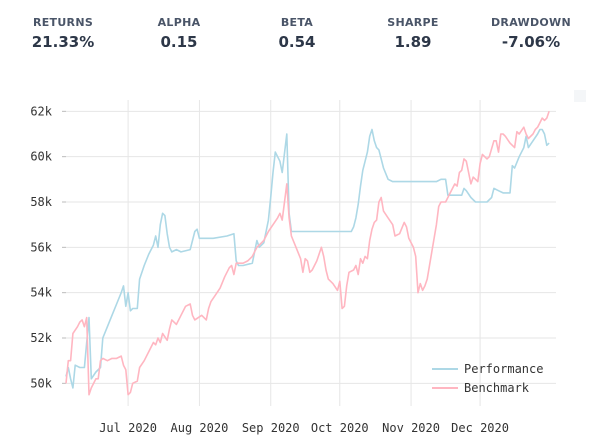 Image resolution: width=607 pixels, height=448 pixels. What do you see at coordinates (41, 111) in the screenshot?
I see `y-tick-label: 62k` at bounding box center [41, 111].